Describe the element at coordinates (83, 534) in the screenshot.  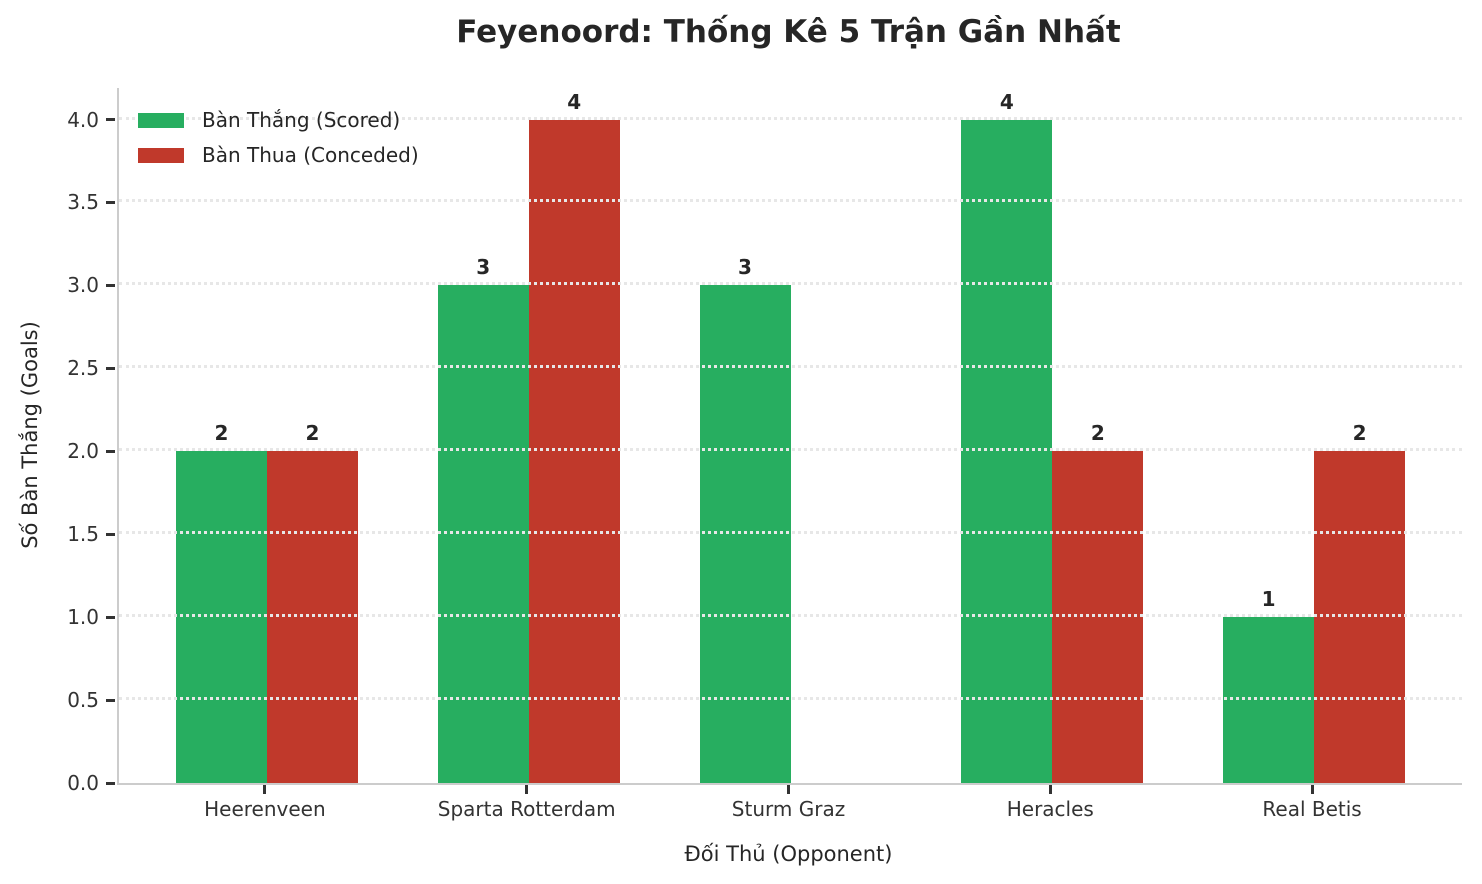
I see `y-tick-label: 1.5` at that location.